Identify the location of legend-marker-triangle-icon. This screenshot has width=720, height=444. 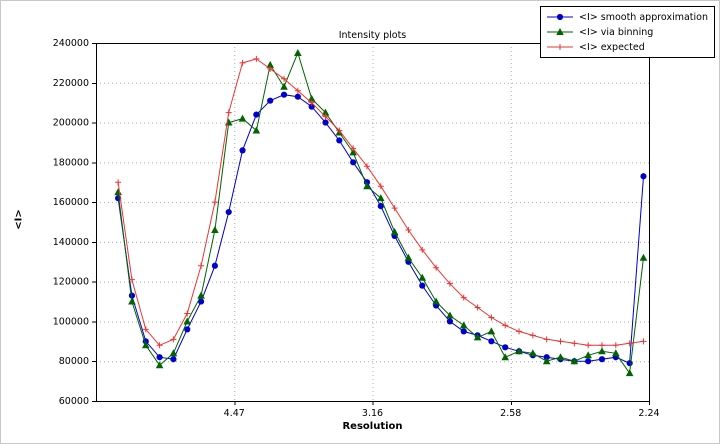
(560, 31).